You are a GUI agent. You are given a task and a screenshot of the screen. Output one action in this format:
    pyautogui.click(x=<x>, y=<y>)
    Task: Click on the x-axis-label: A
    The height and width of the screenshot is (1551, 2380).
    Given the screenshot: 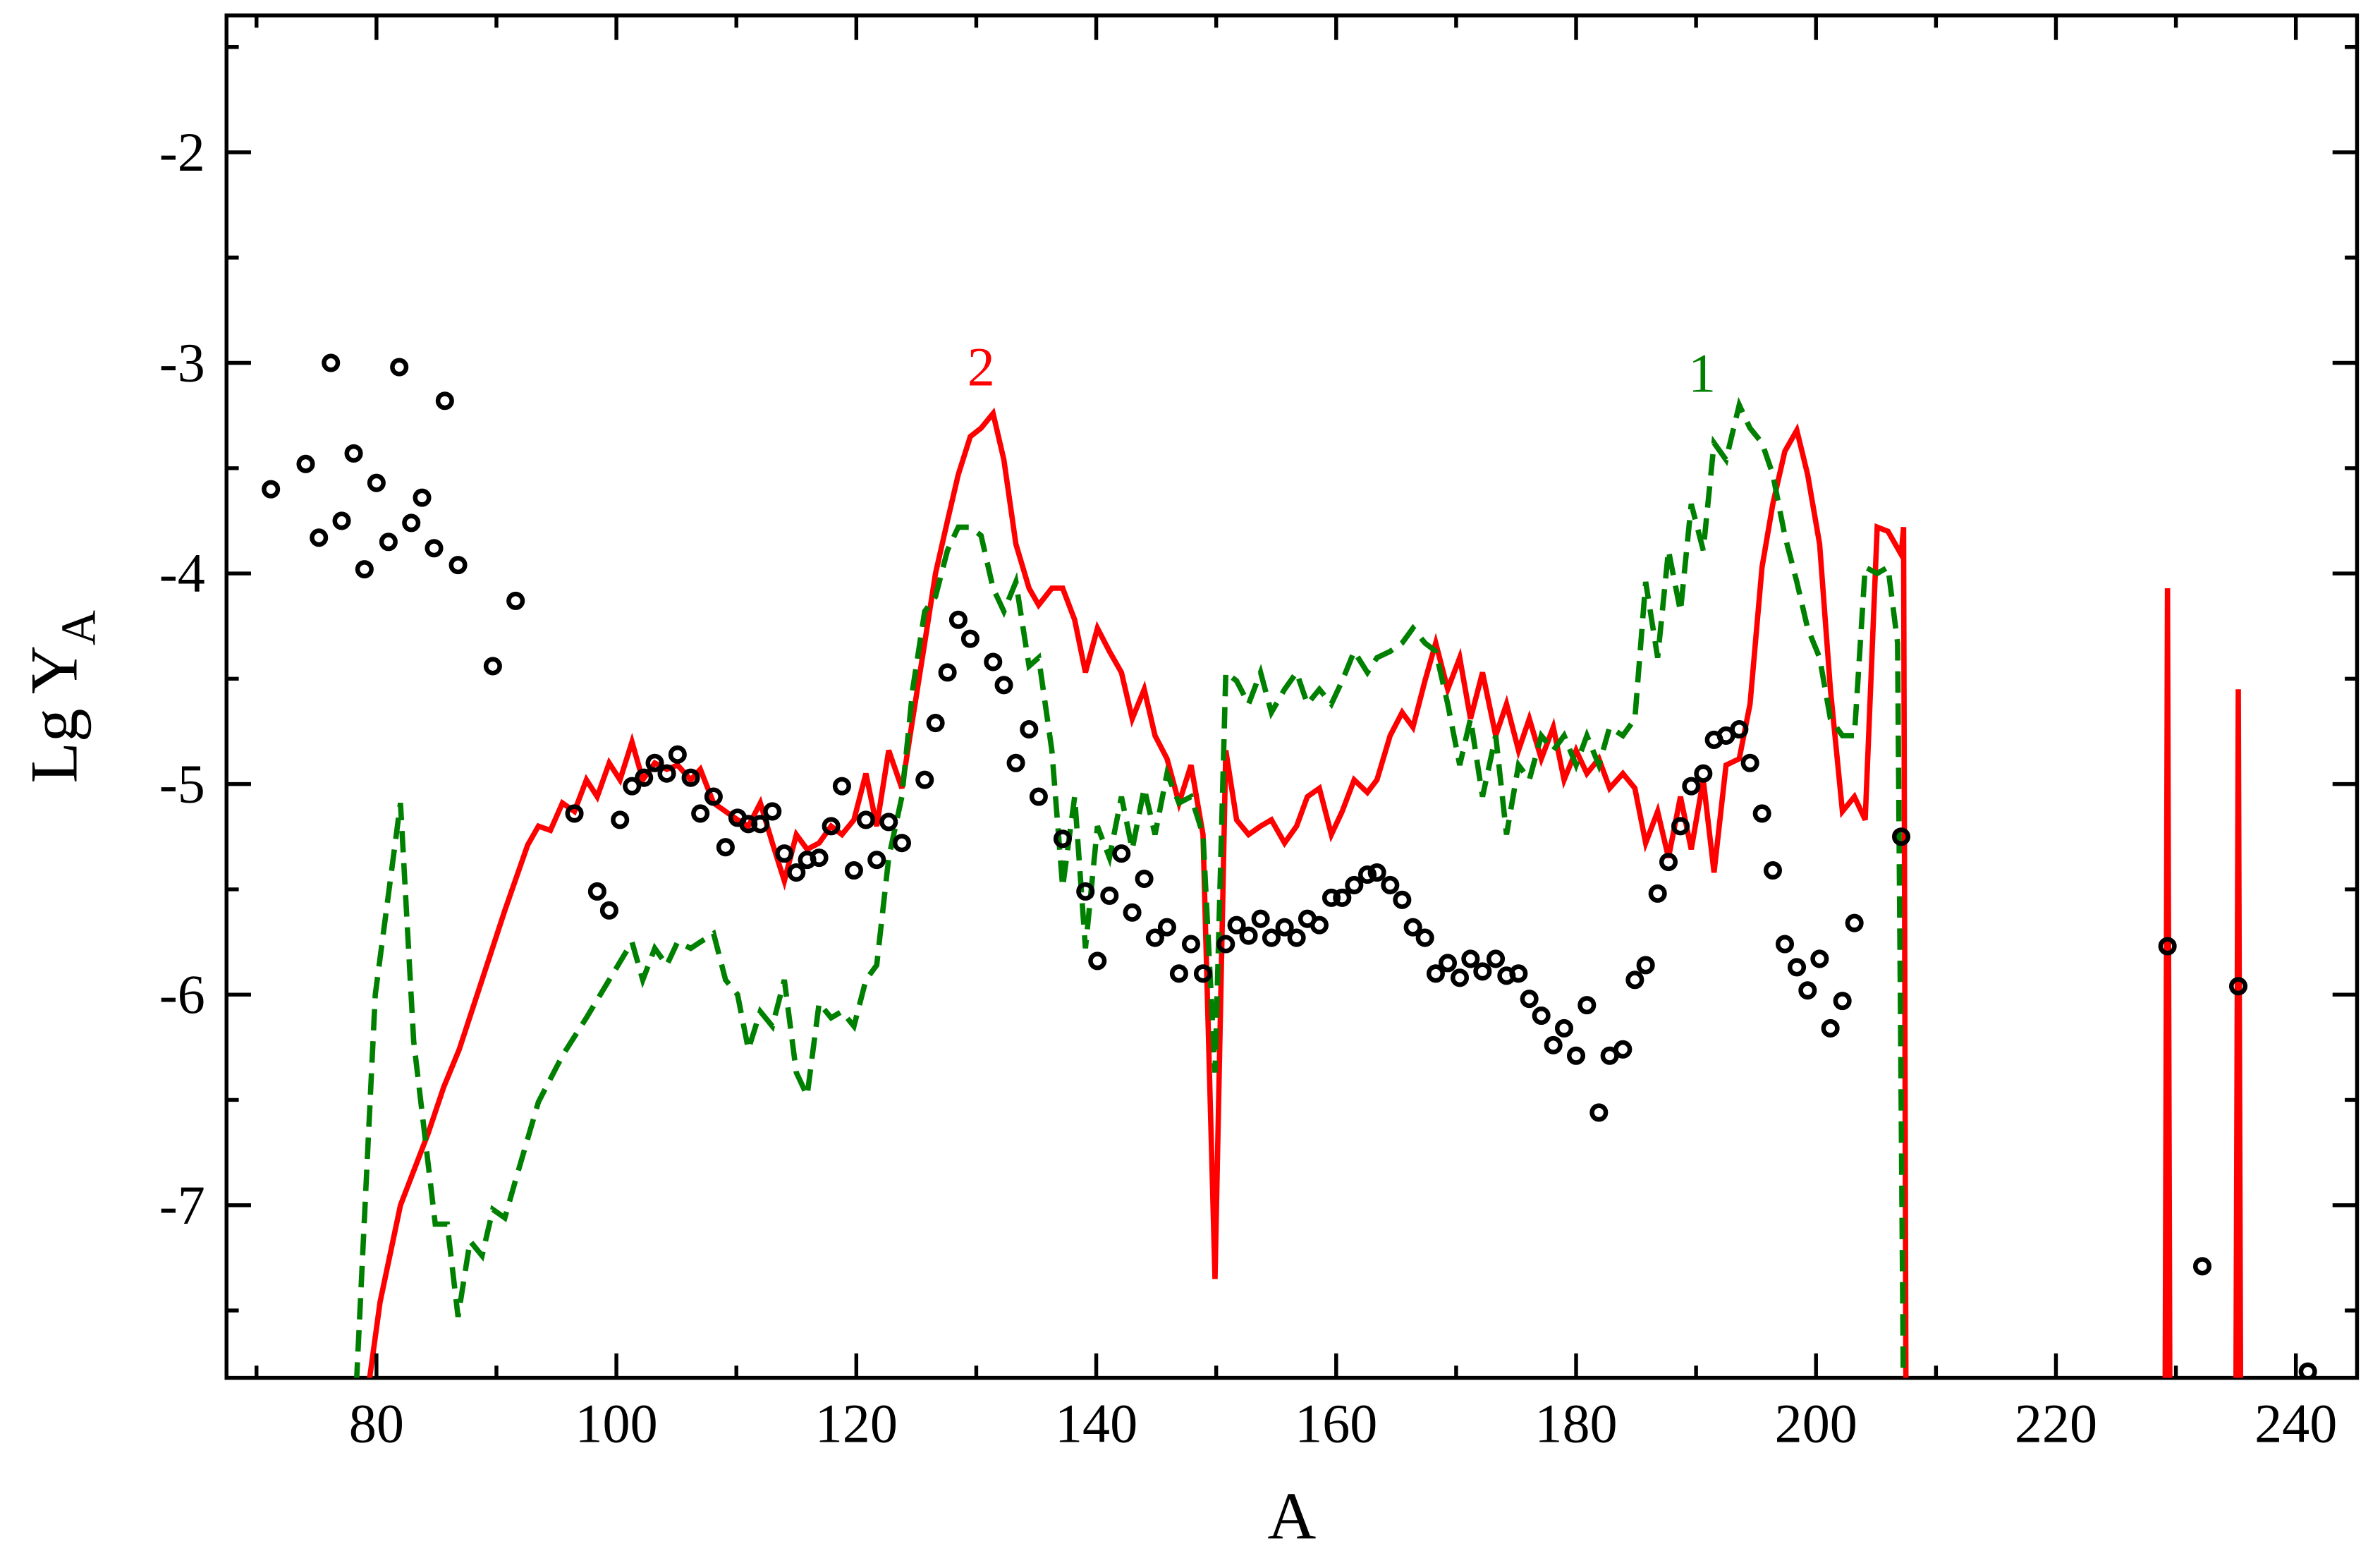 What is the action you would take?
    pyautogui.click(x=1291, y=1514)
    